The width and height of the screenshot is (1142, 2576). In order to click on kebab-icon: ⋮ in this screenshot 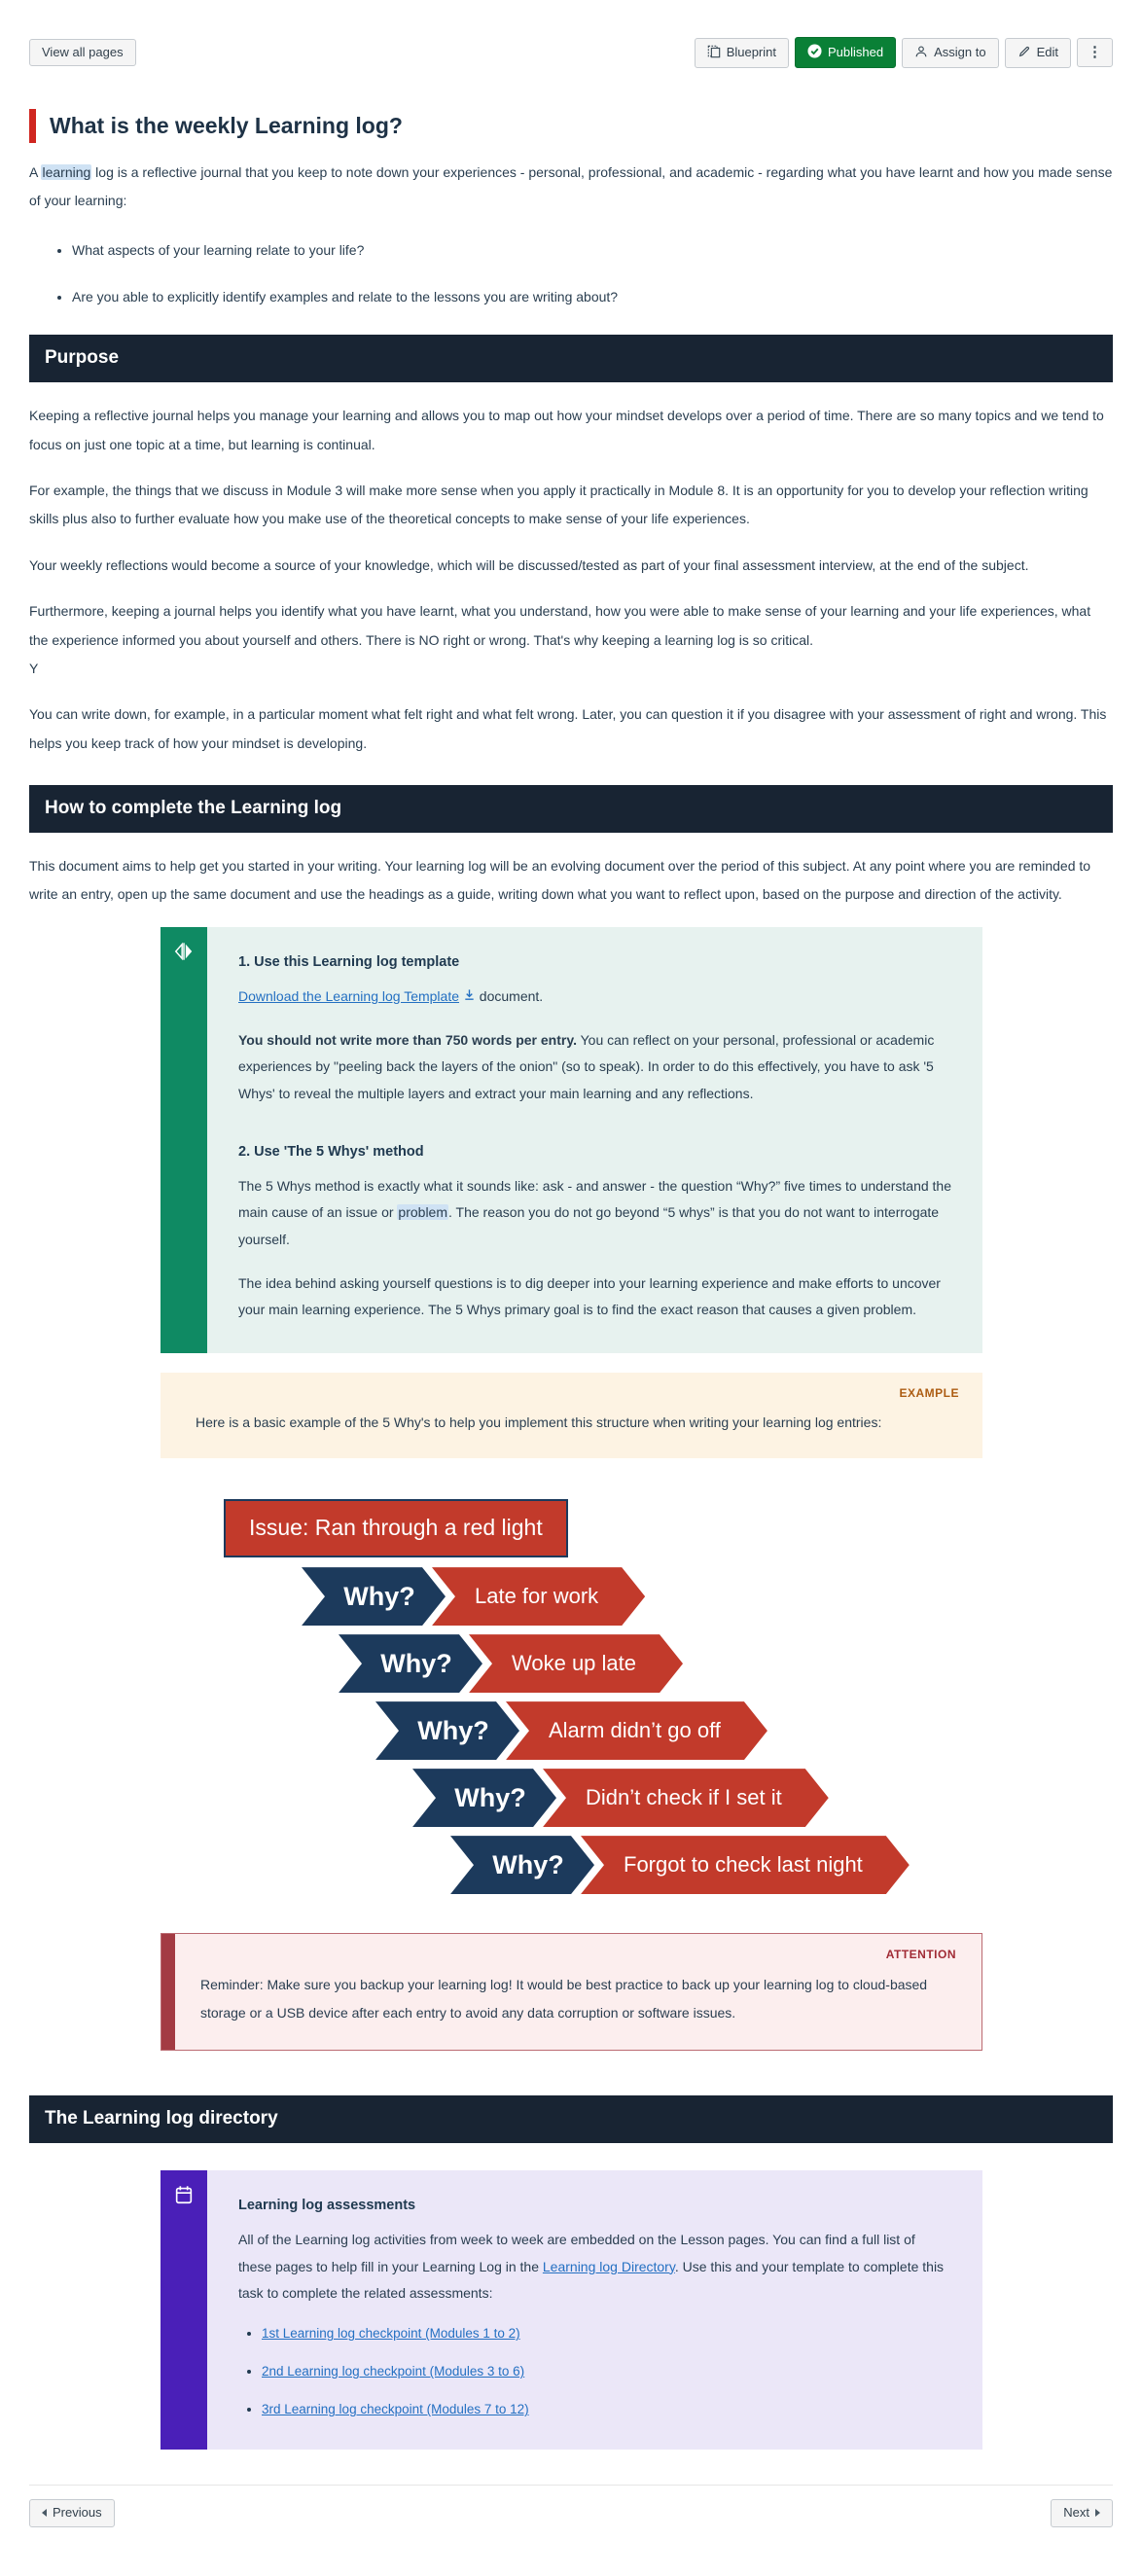, I will do `click(1095, 51)`.